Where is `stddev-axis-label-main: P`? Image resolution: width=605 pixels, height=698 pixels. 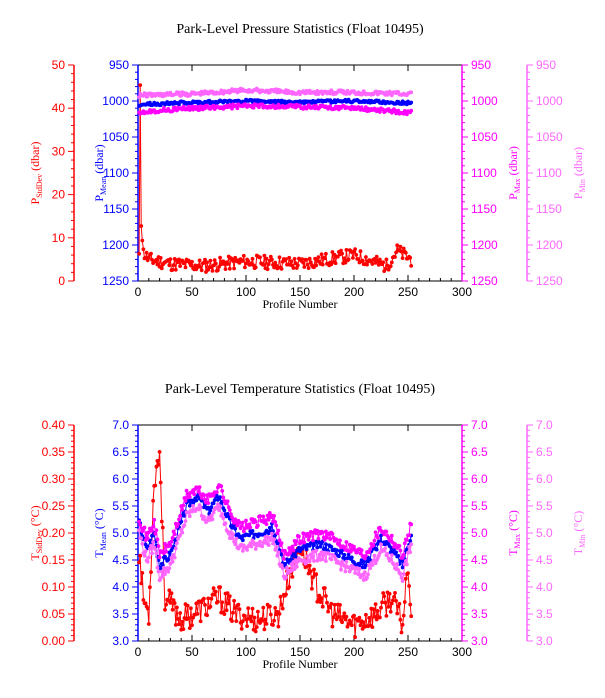
stddev-axis-label-main: P is located at coordinates (35, 201).